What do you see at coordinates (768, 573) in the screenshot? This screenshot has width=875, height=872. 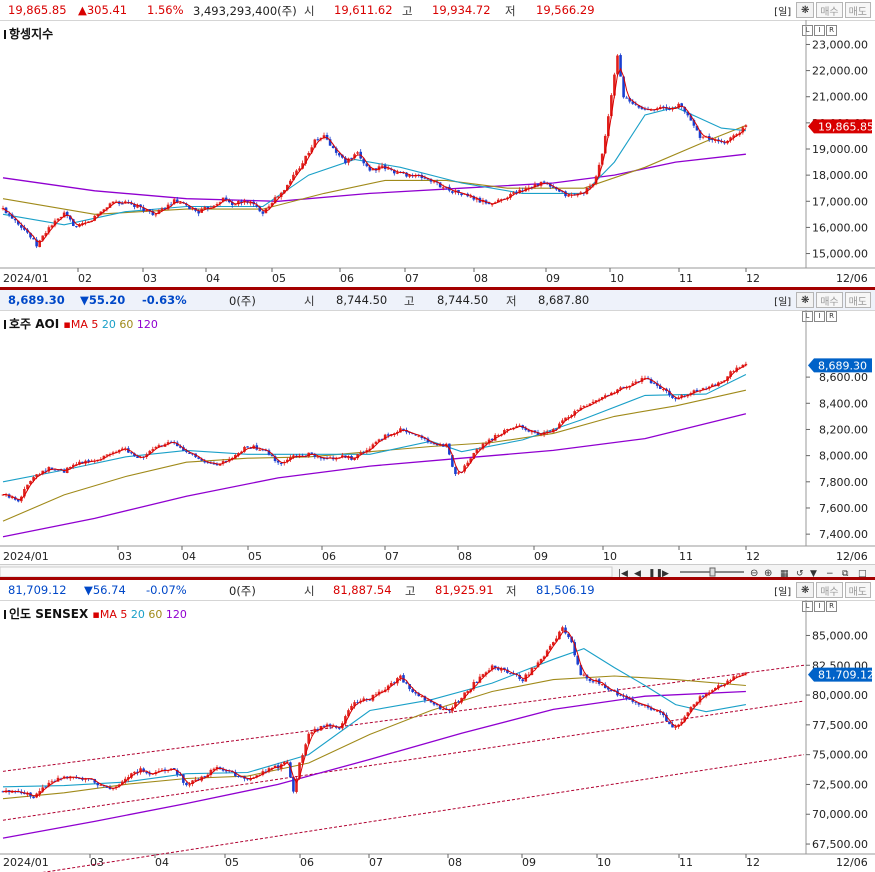 I see `zoom-in-icon: ⊕` at bounding box center [768, 573].